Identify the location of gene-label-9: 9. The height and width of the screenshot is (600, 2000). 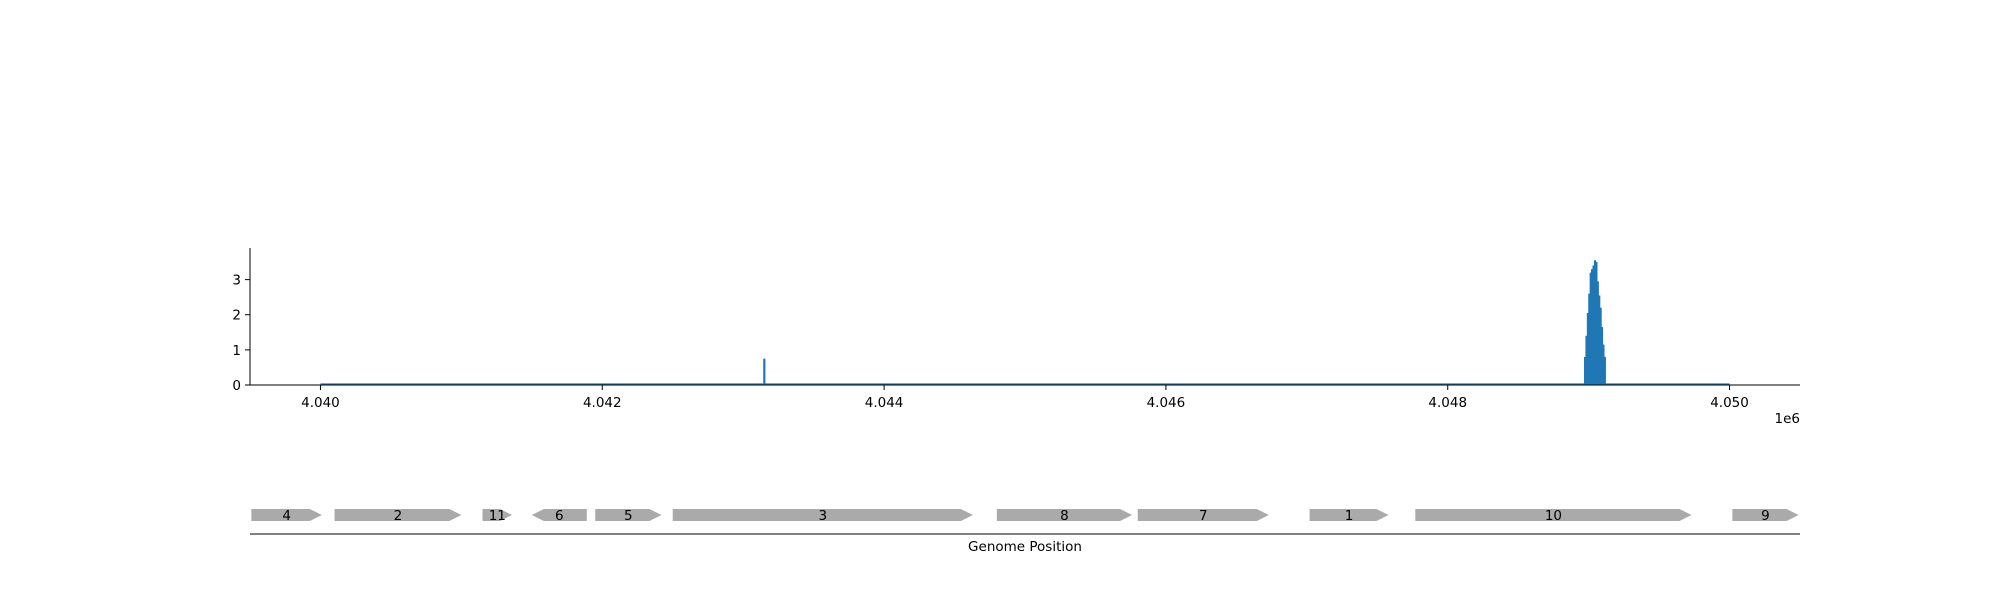
(1765, 516).